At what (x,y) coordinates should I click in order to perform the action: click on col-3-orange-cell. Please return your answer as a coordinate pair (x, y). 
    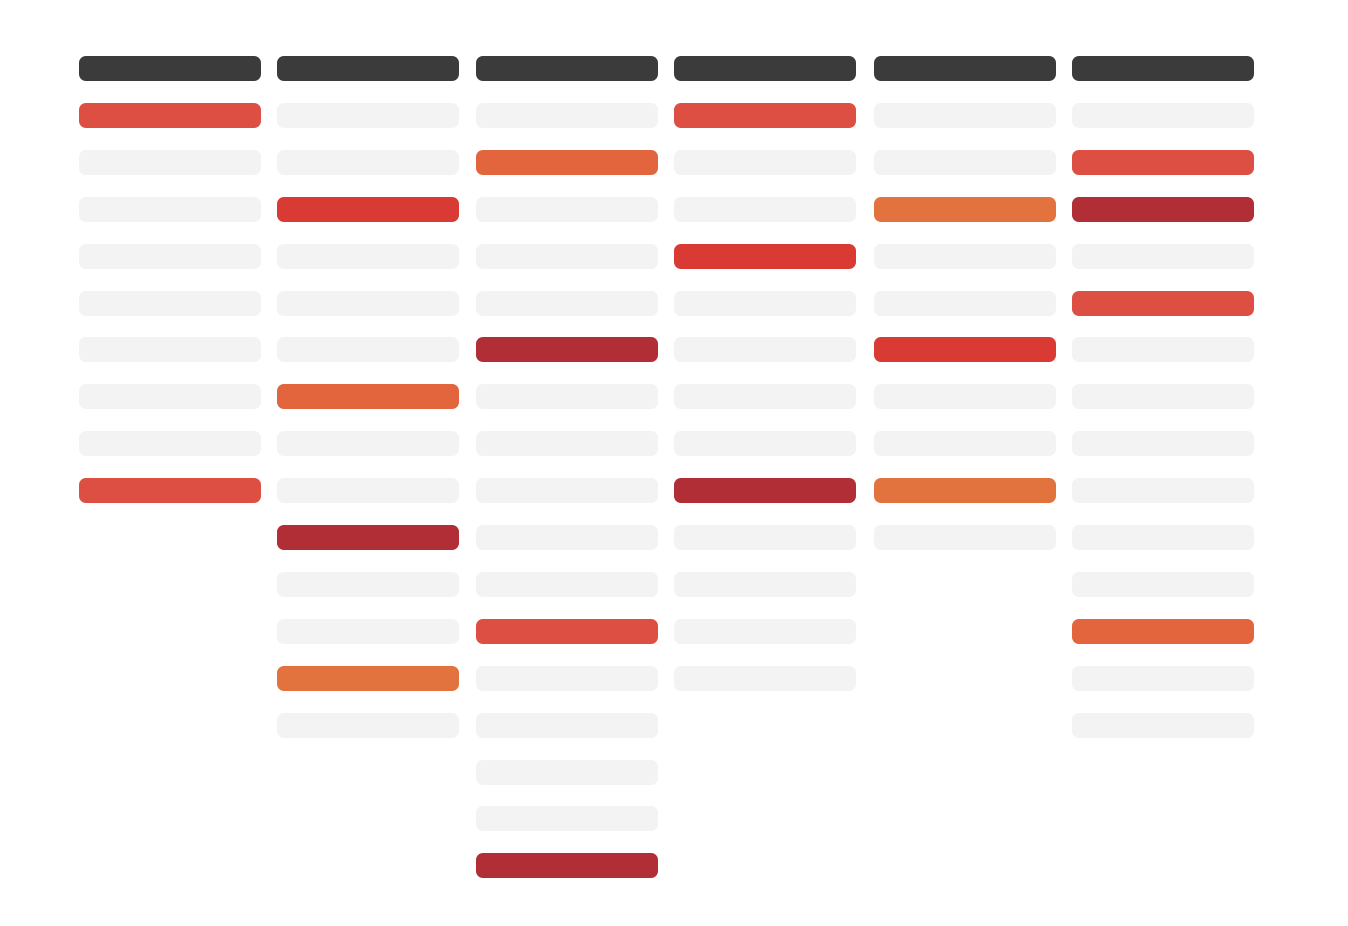
    Looking at the image, I should click on (567, 162).